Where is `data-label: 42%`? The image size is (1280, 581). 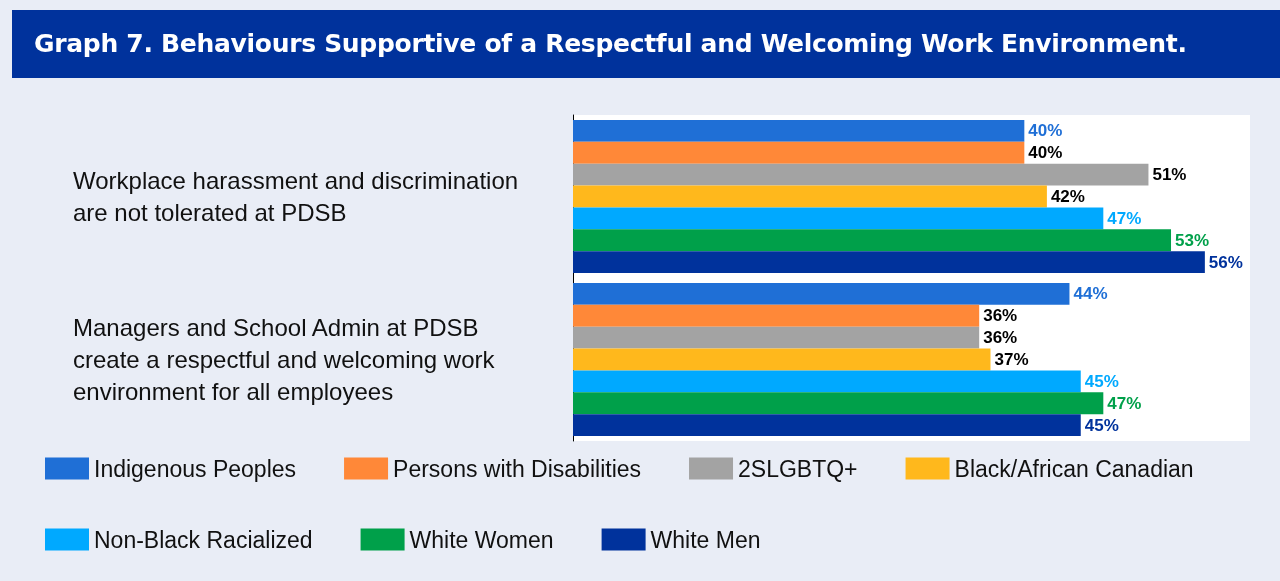 data-label: 42% is located at coordinates (1067, 196).